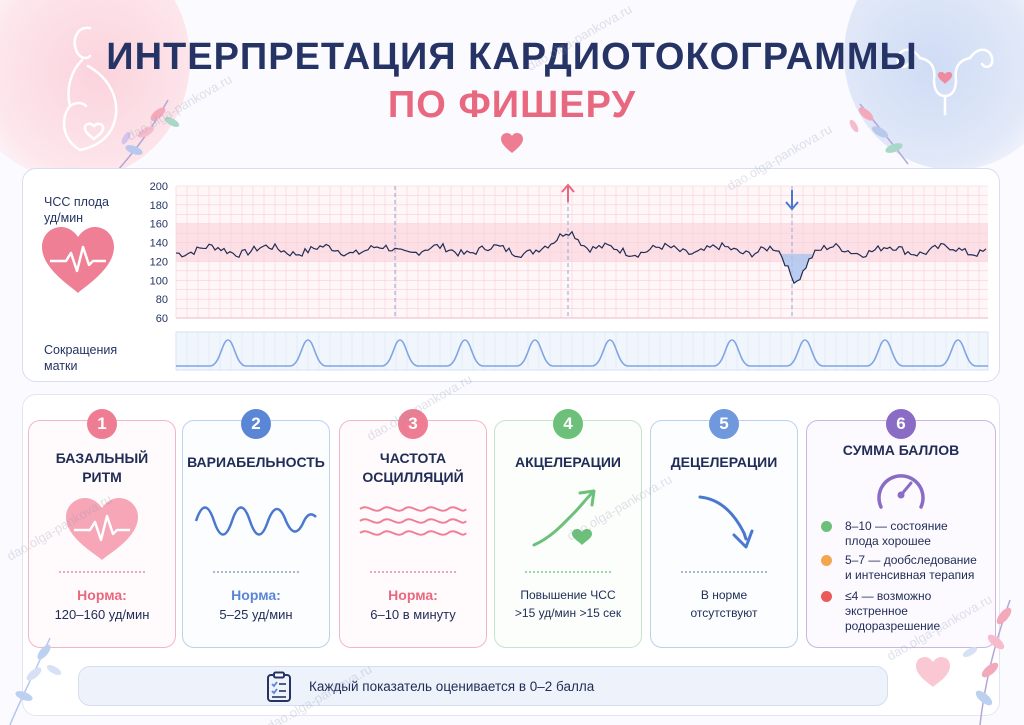 This screenshot has height=725, width=1024. I want to click on card-title-line: РИТМ, so click(102, 477).